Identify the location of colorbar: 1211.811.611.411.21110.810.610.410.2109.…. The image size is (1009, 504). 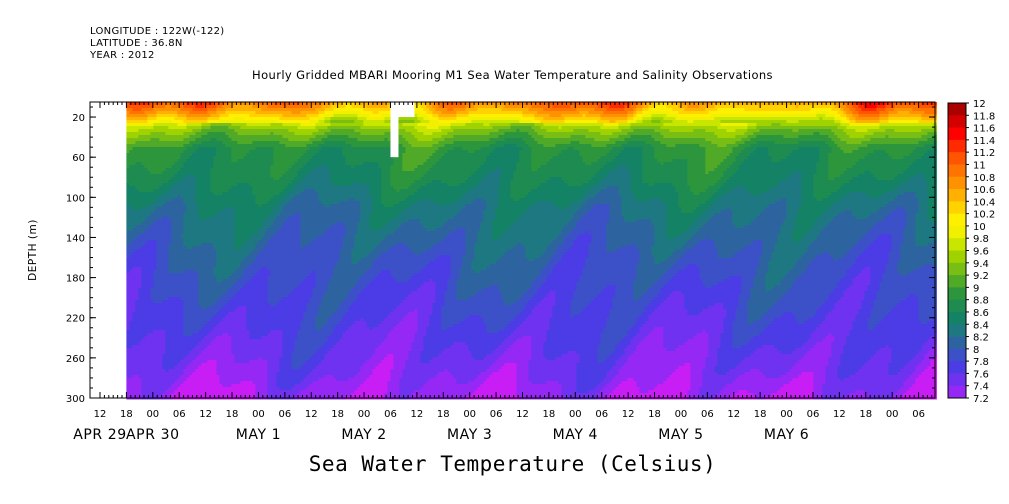
(971, 252).